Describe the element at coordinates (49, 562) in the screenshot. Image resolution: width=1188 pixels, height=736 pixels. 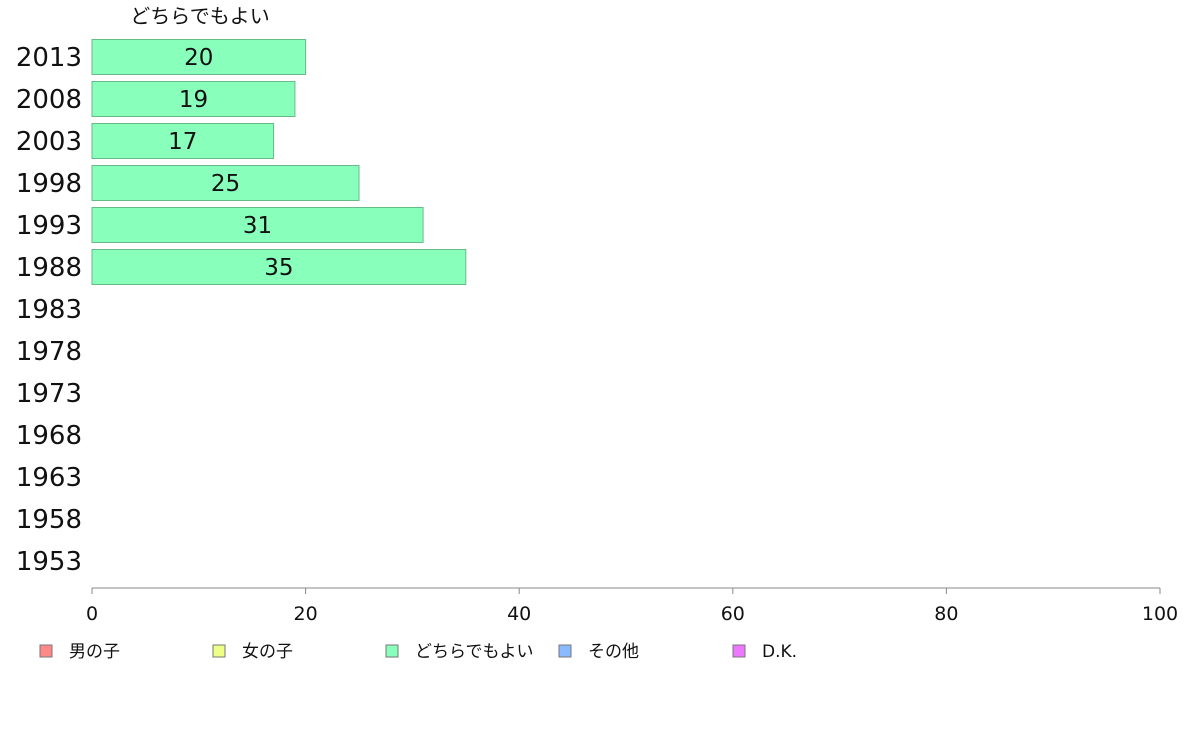
I see `category-label-1953: 1953` at that location.